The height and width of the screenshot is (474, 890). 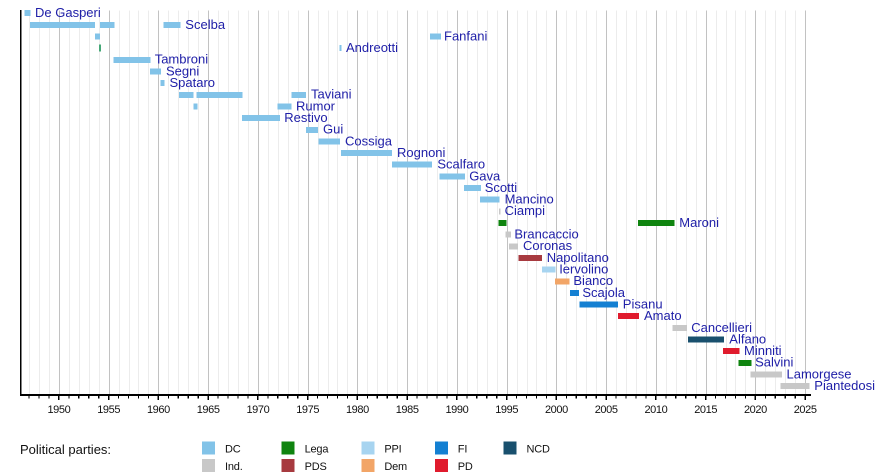 I want to click on svg-text: Rognoni, so click(x=421, y=152).